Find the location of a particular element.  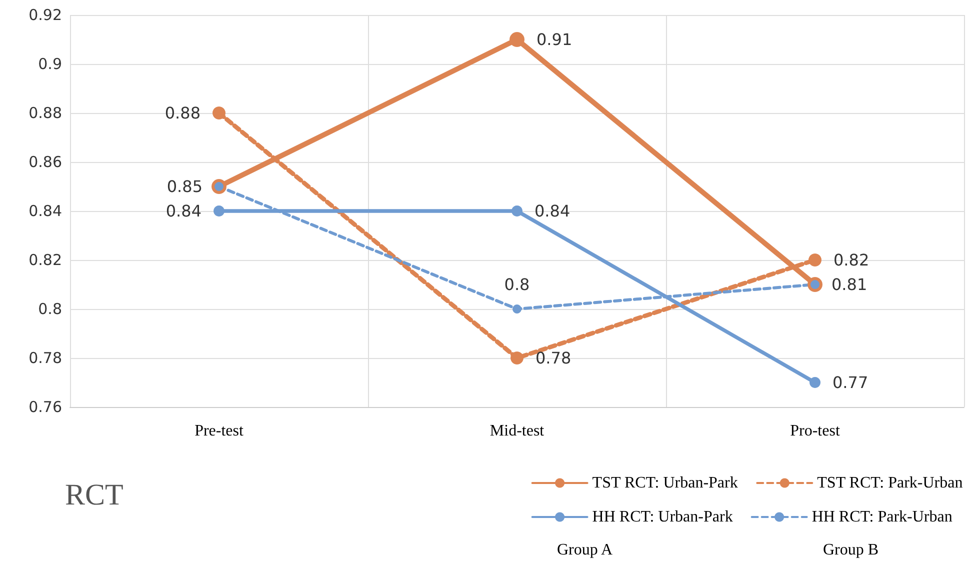

data-label: 0.77 is located at coordinates (850, 382).